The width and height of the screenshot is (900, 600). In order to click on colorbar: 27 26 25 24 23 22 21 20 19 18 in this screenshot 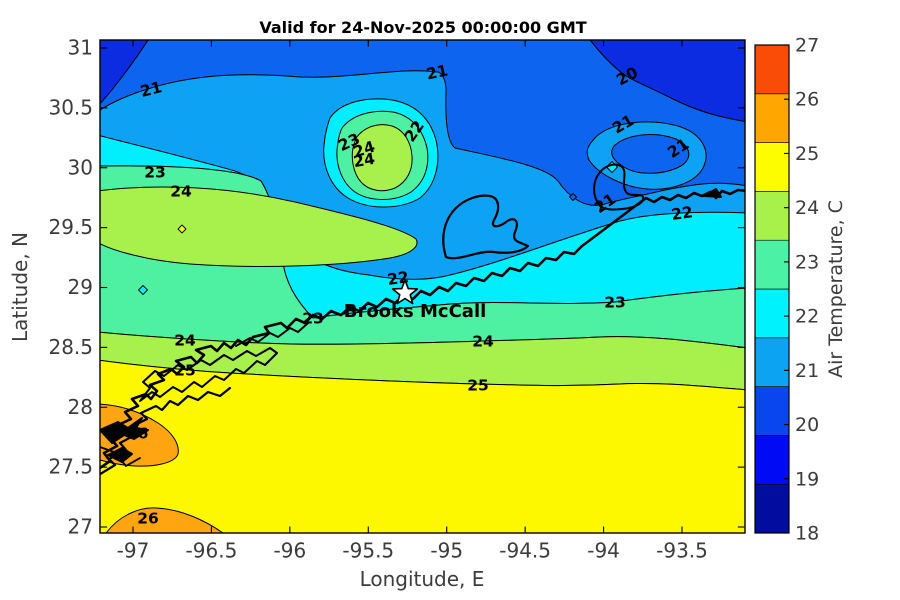, I will do `click(786, 289)`.